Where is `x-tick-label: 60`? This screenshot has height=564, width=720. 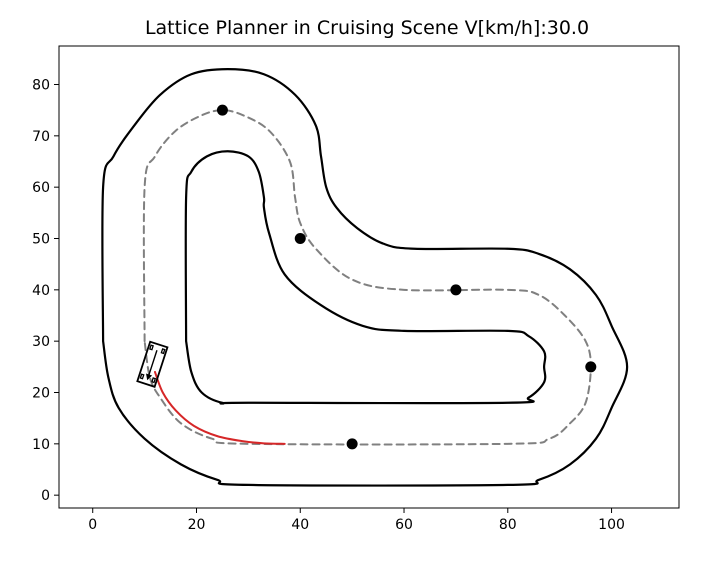 x-tick-label: 60 is located at coordinates (404, 525).